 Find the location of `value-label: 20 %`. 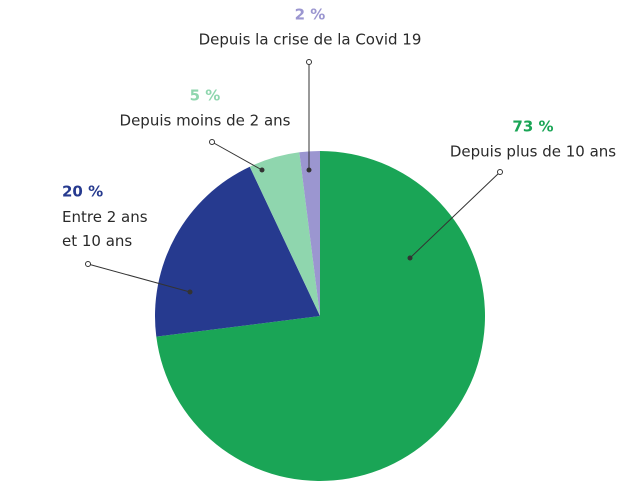

value-label: 20 % is located at coordinates (82, 192).